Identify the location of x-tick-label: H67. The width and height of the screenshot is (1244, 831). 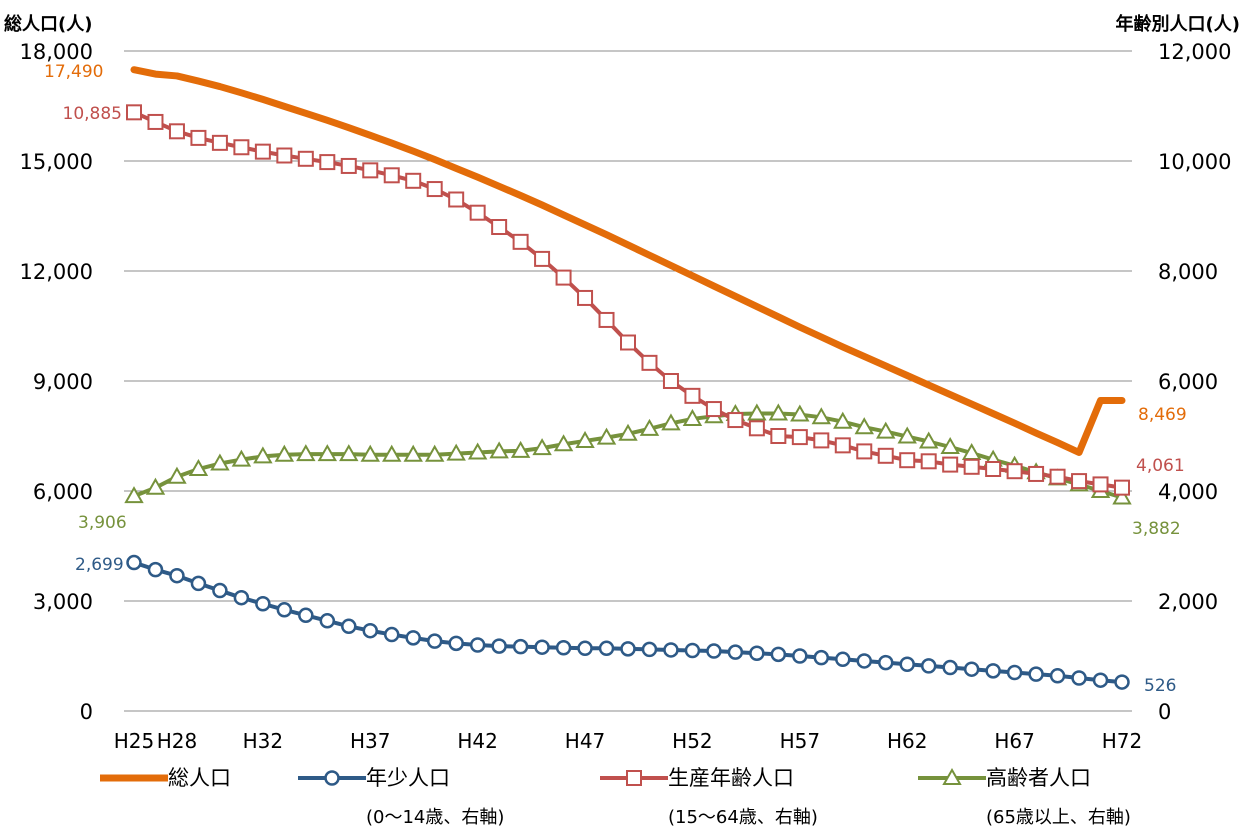
(1014, 741).